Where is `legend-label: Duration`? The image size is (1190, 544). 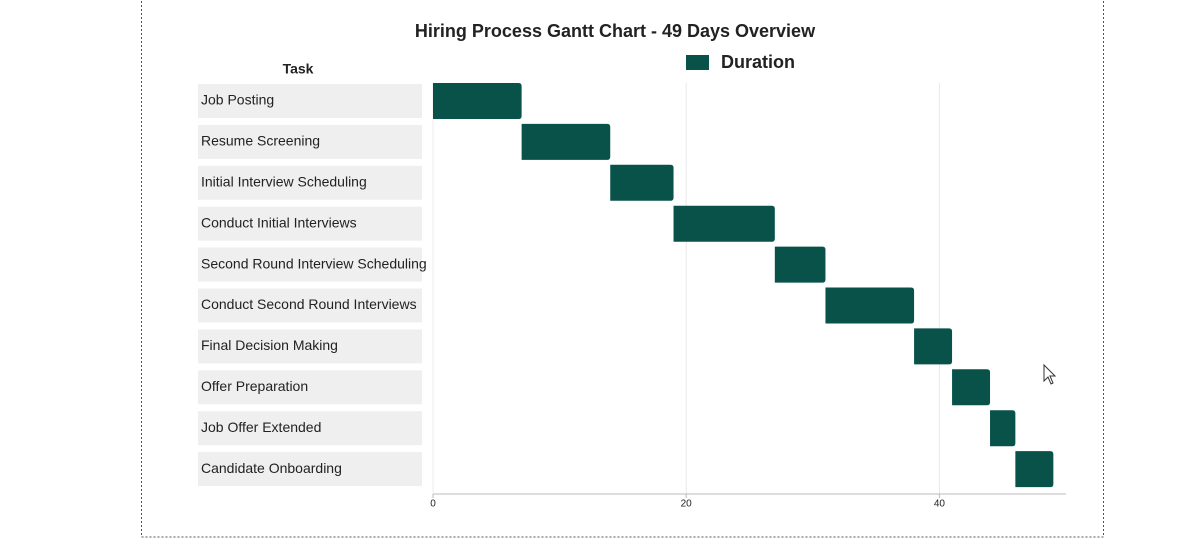 legend-label: Duration is located at coordinates (758, 62).